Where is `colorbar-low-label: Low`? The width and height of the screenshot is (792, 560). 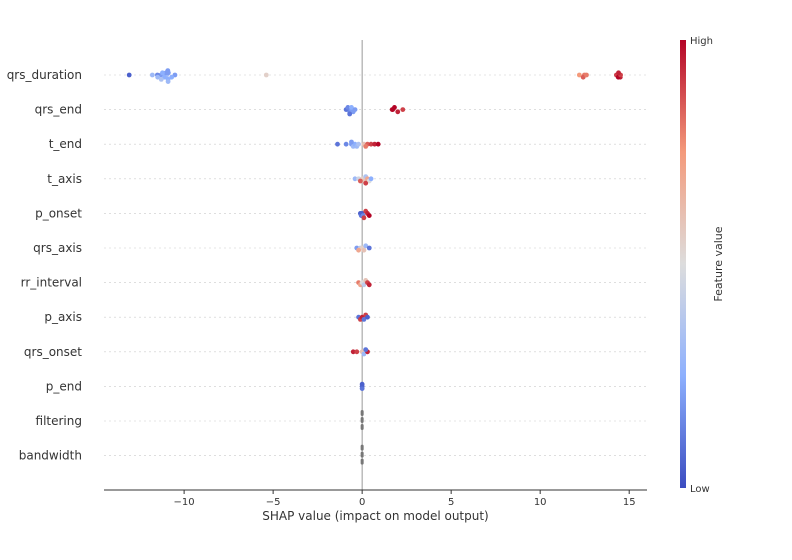
colorbar-low-label: Low is located at coordinates (700, 489).